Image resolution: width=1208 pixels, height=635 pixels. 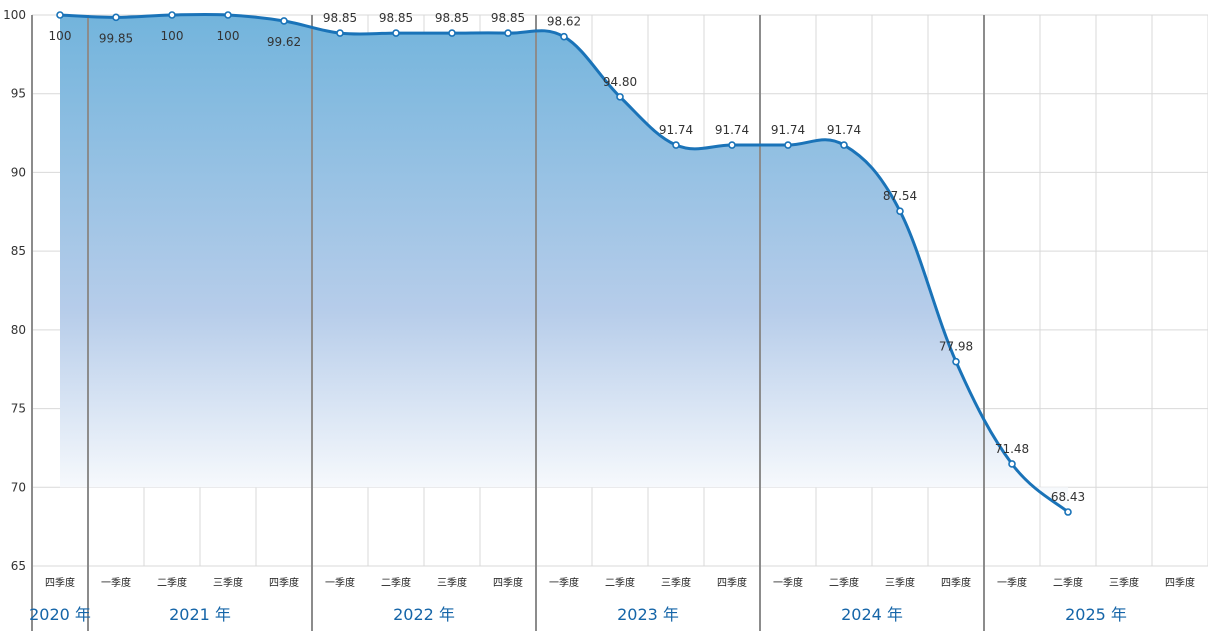 What do you see at coordinates (956, 347) in the screenshot?
I see `data-label: 77.98` at bounding box center [956, 347].